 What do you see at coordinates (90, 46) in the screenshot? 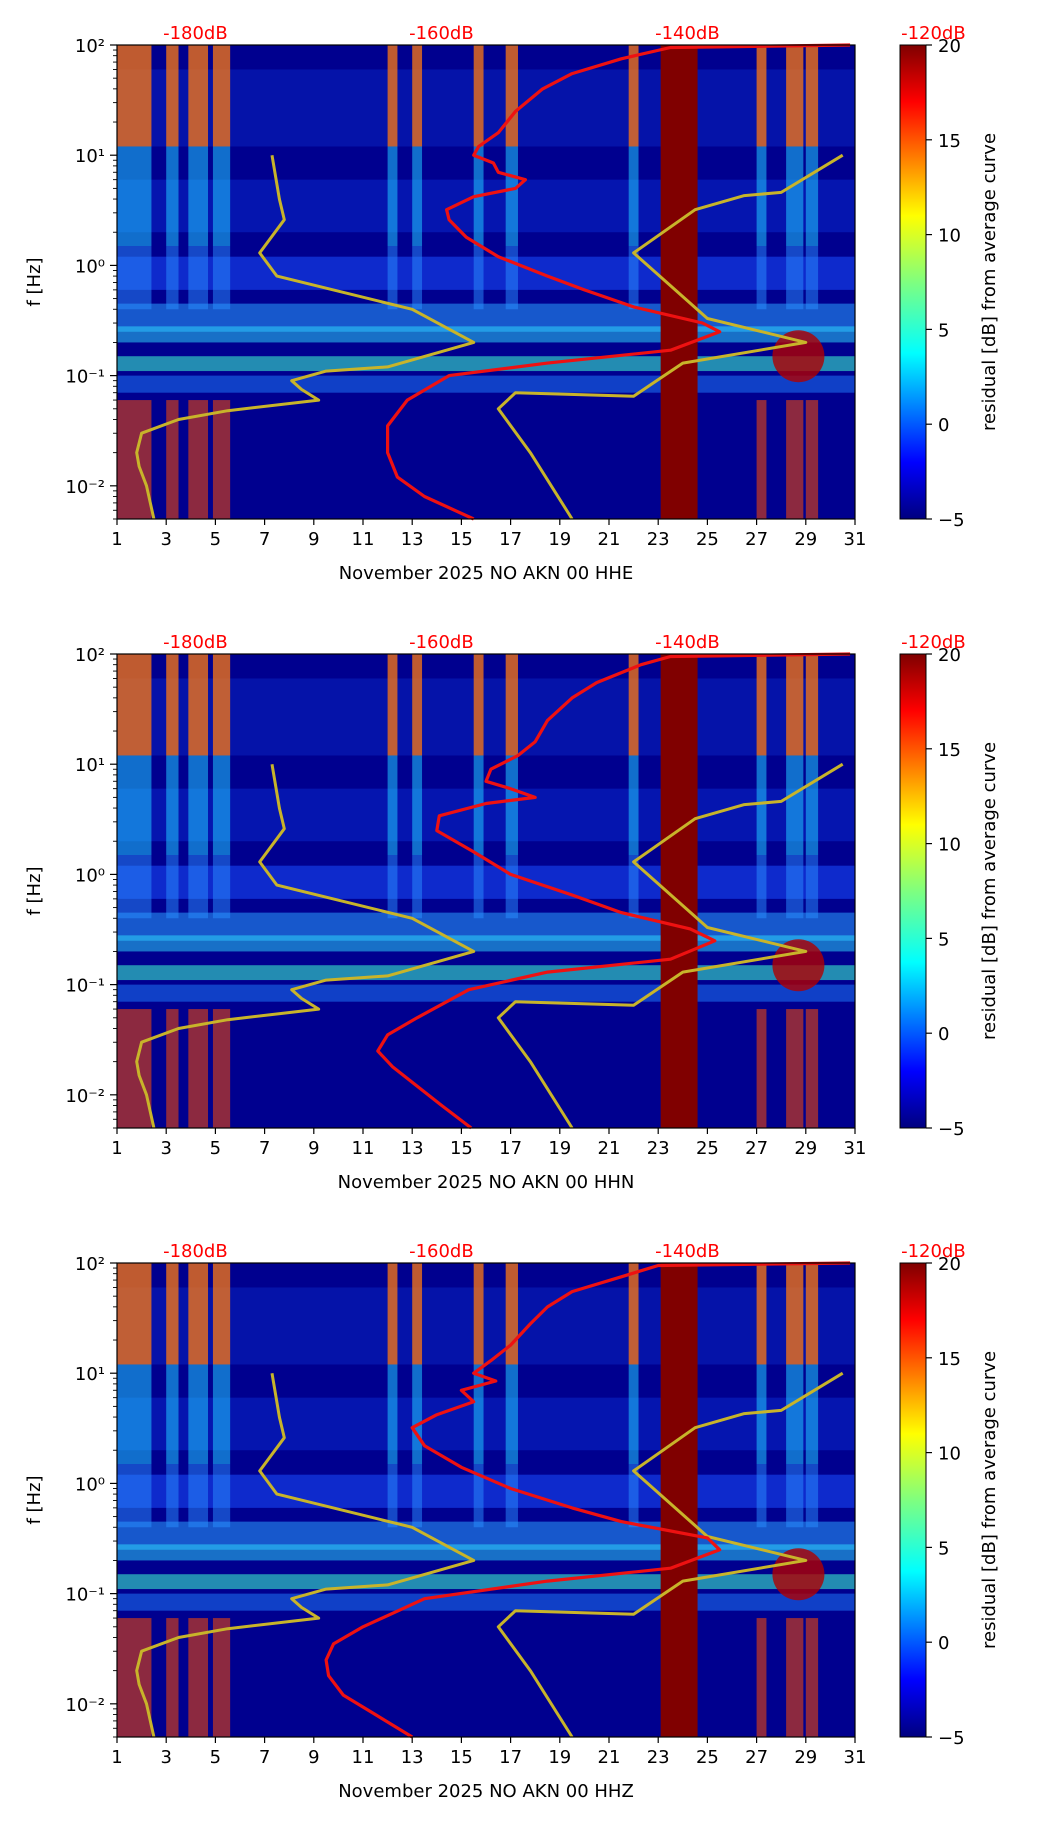
I see `y-tick-label: 10²` at bounding box center [90, 46].